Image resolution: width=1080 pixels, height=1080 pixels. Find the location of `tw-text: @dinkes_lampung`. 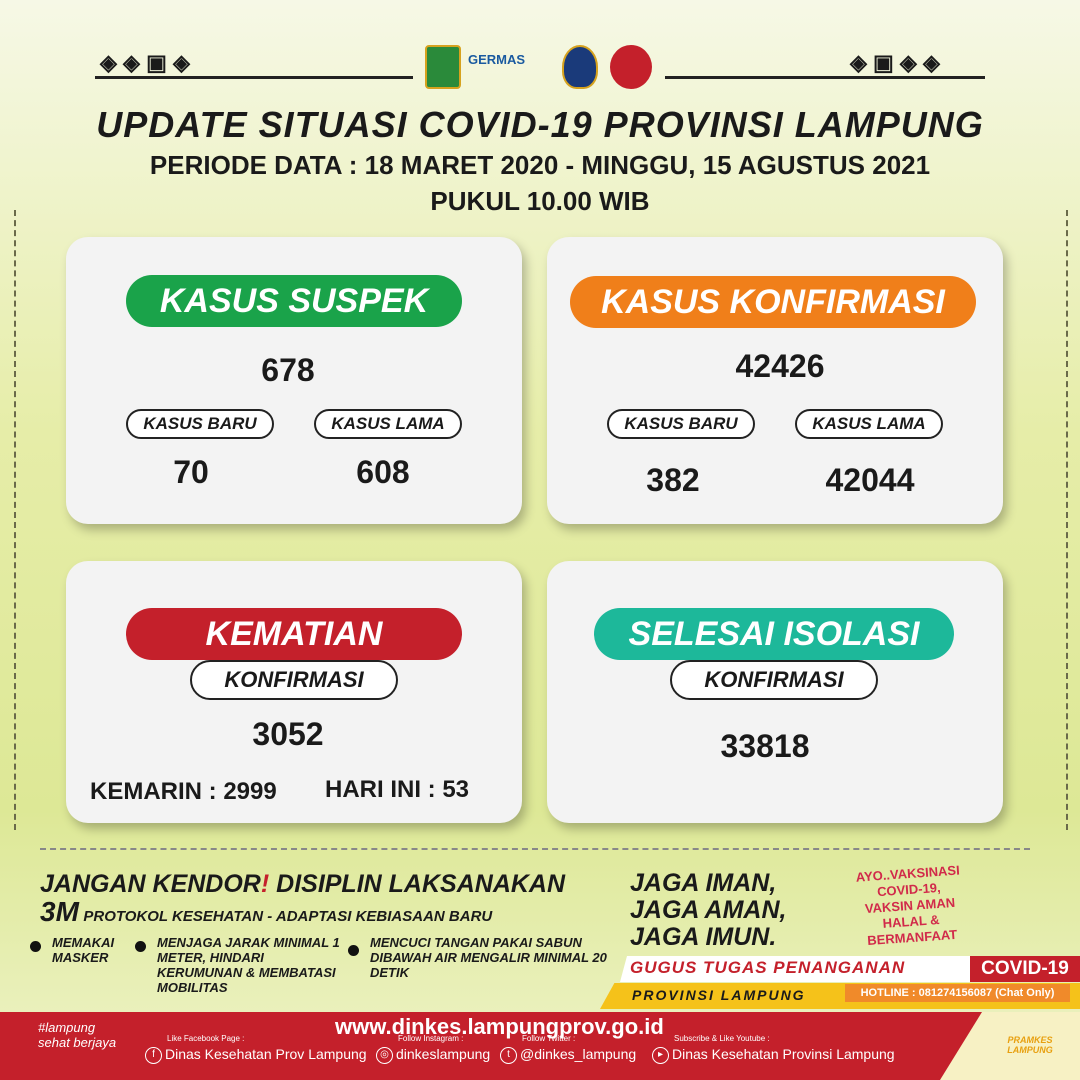

tw-text: @dinkes_lampung is located at coordinates (578, 1054).